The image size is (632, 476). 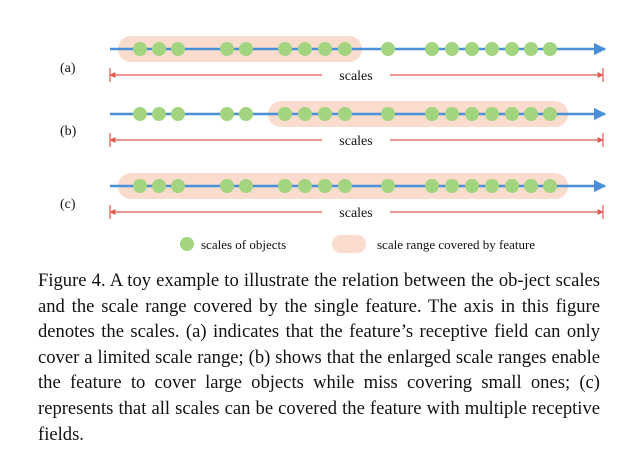 I want to click on legend-objects-label: scales of objects, so click(x=243, y=244).